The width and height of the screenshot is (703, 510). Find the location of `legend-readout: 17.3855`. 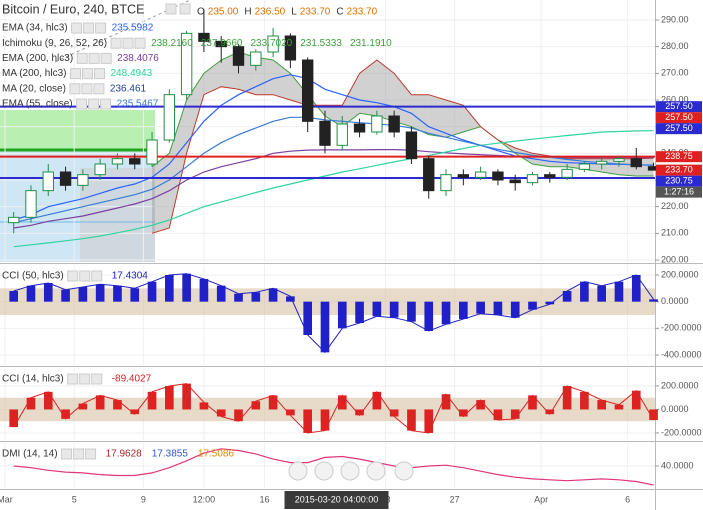

legend-readout: 17.3855 is located at coordinates (170, 454).